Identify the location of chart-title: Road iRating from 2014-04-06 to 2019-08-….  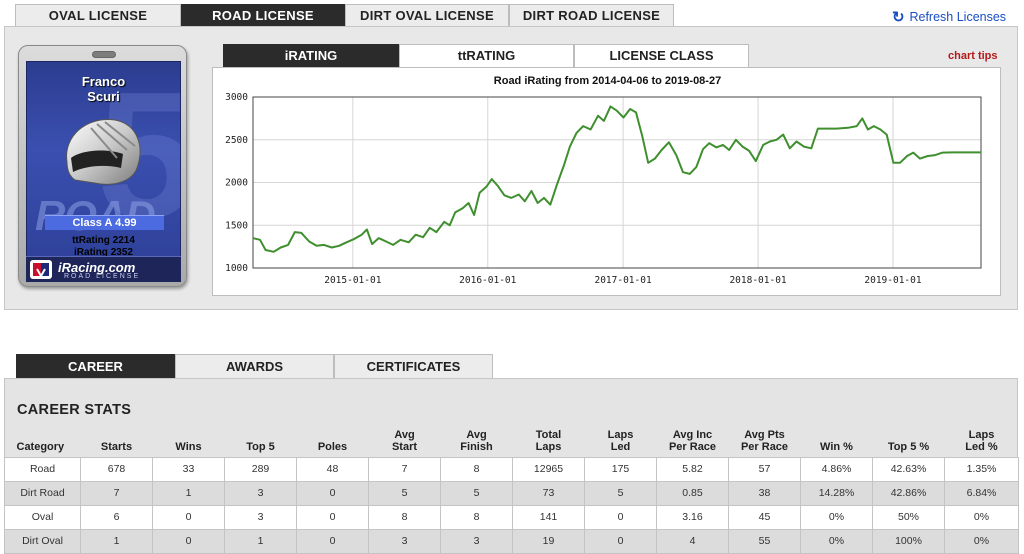
(607, 81).